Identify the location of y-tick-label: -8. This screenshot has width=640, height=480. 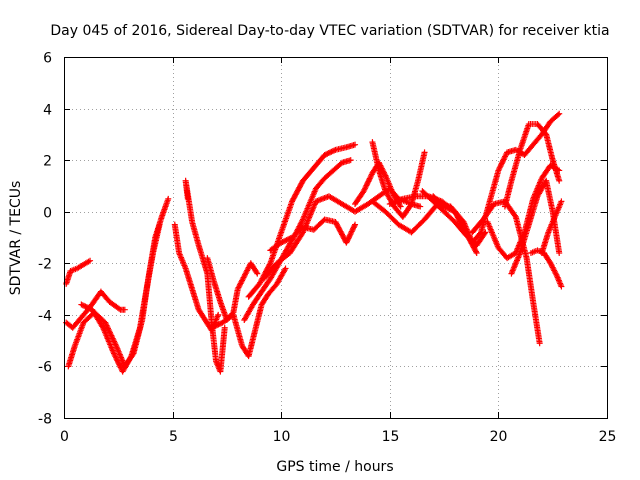
(45, 420).